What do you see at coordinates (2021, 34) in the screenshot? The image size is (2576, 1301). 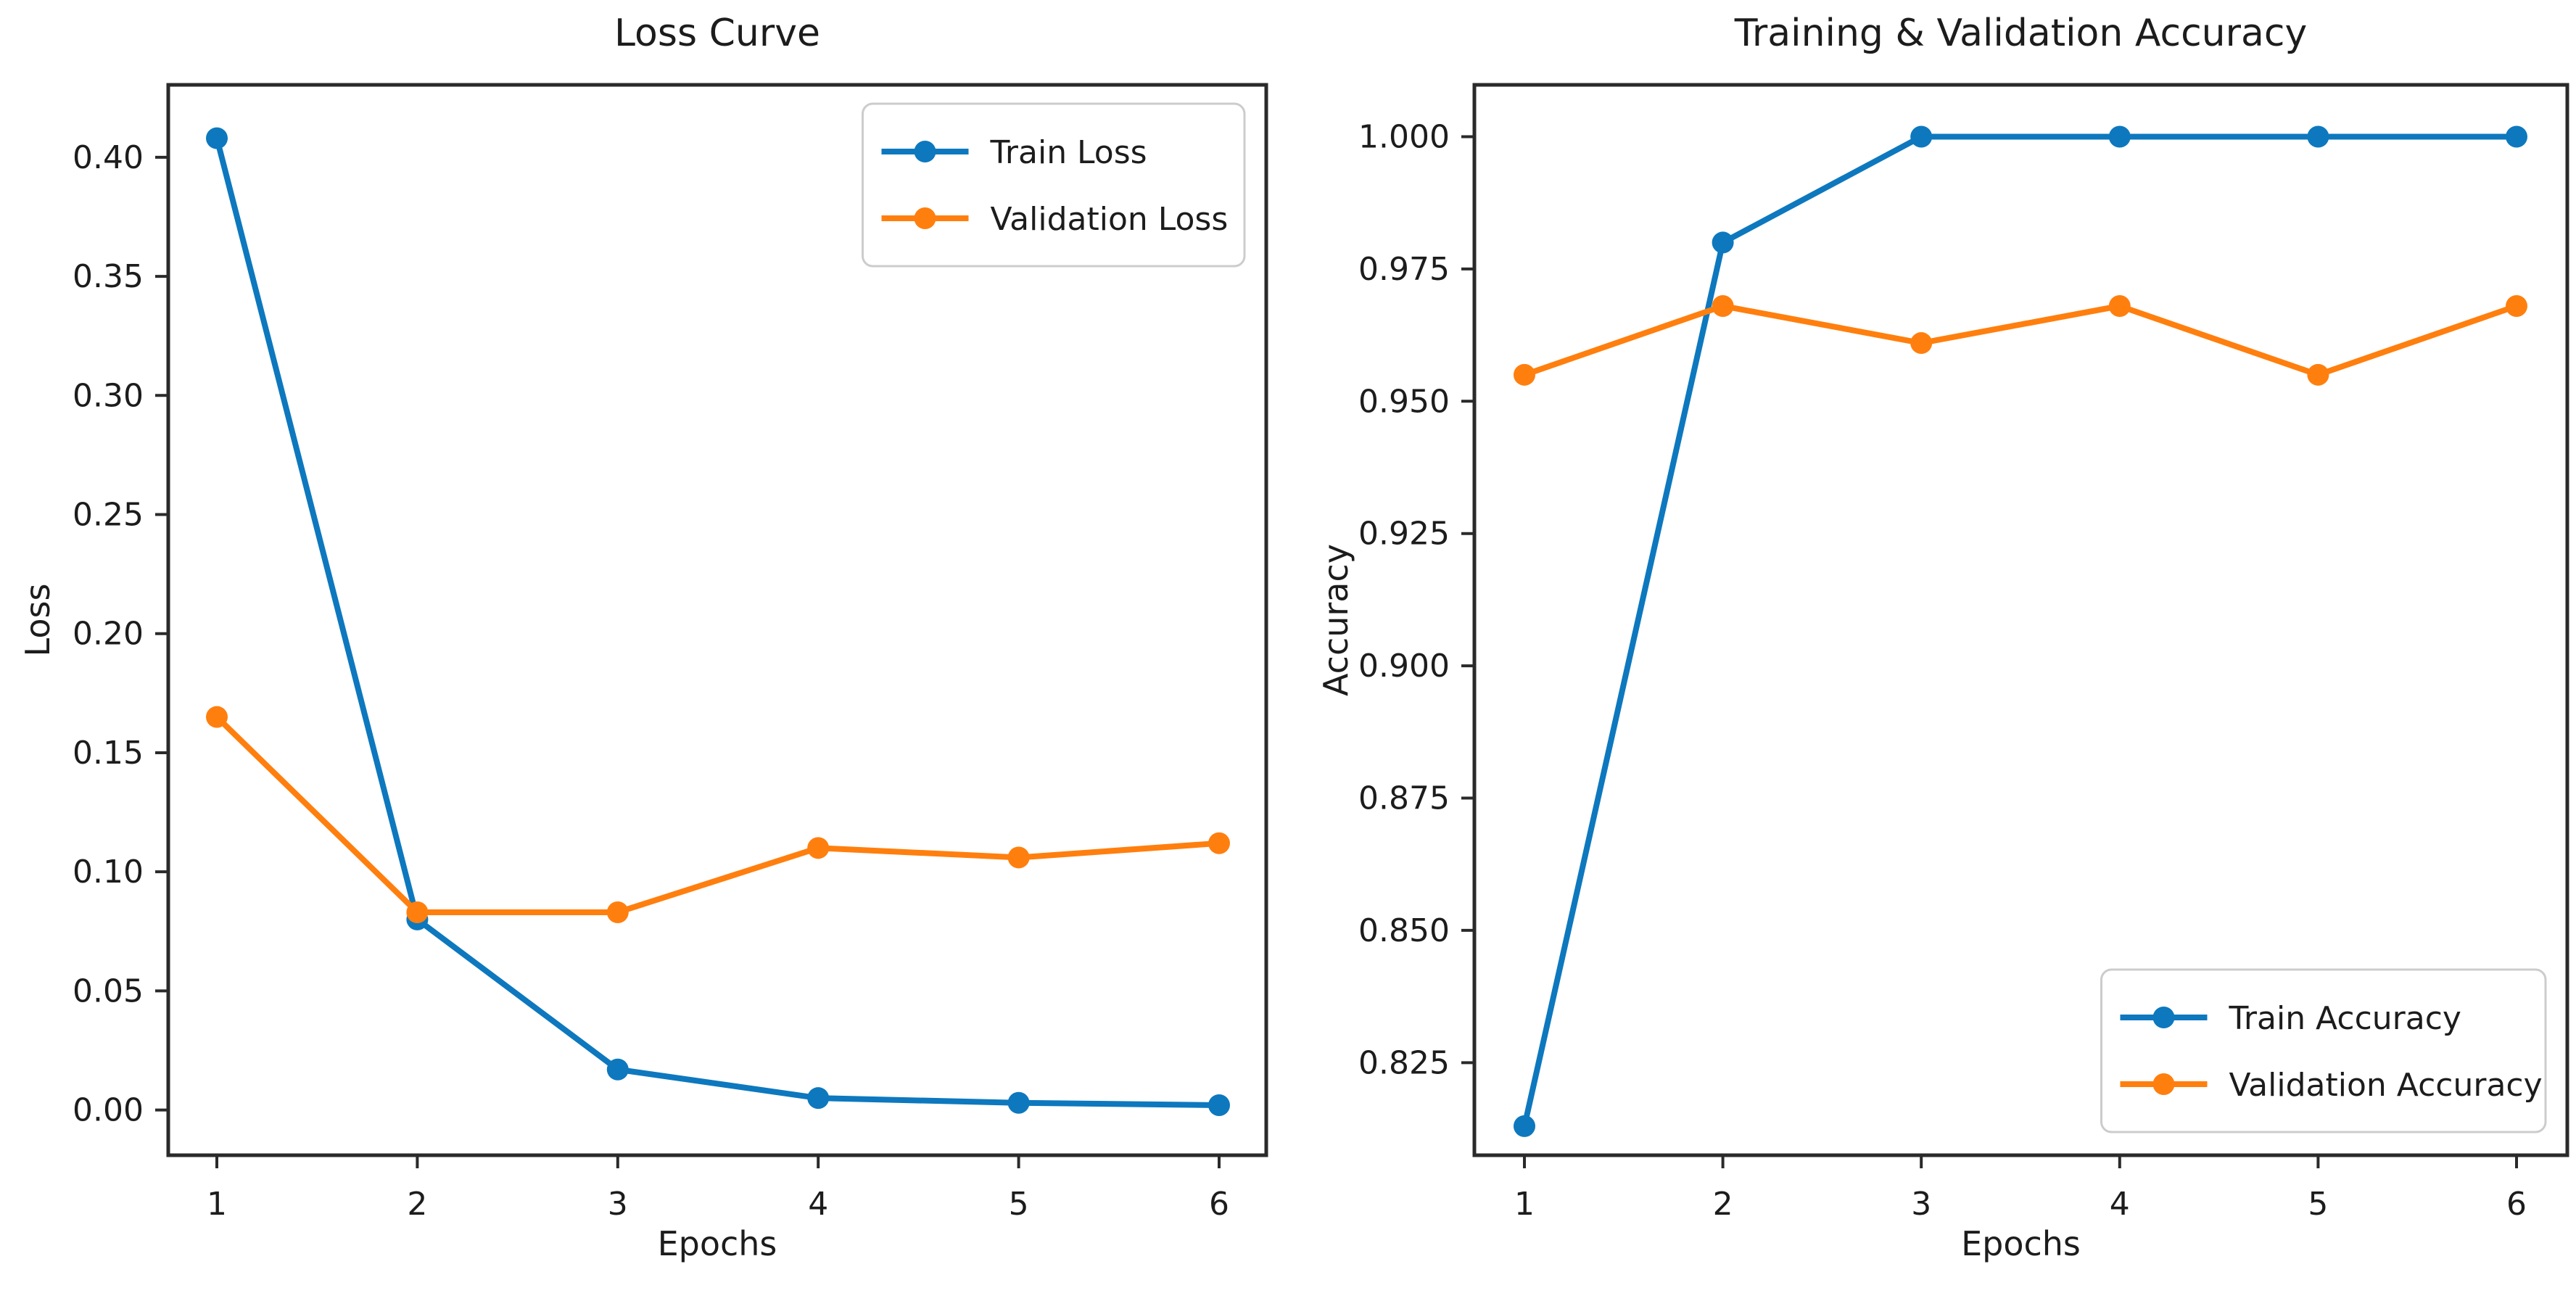 I see `accuracy-chart-title: Training & Validation Accuracy` at bounding box center [2021, 34].